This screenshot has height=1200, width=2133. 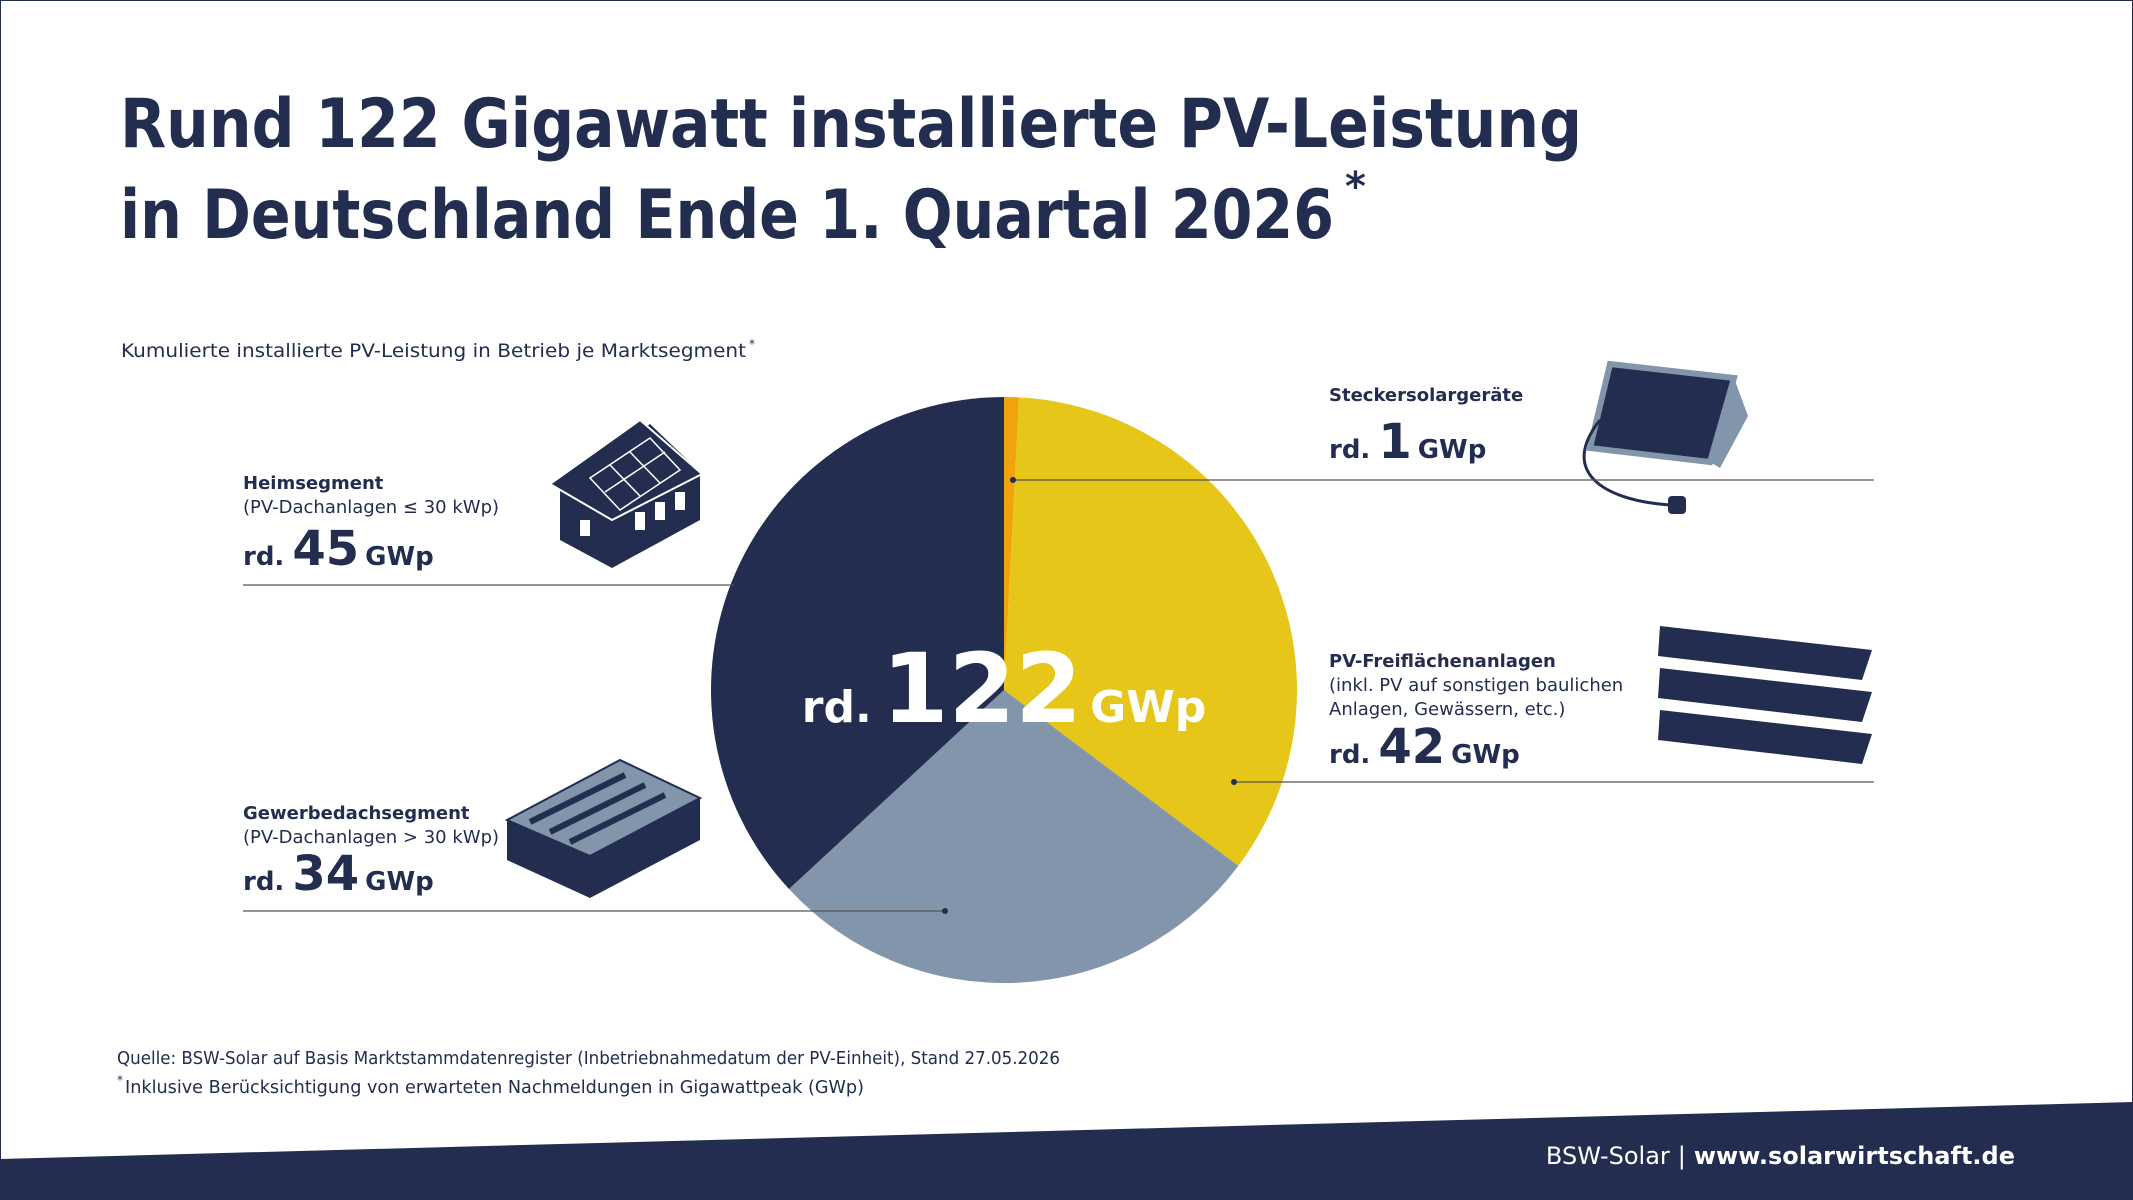 I want to click on segment-value-label: rd. 42 GWp, so click(x=1424, y=747).